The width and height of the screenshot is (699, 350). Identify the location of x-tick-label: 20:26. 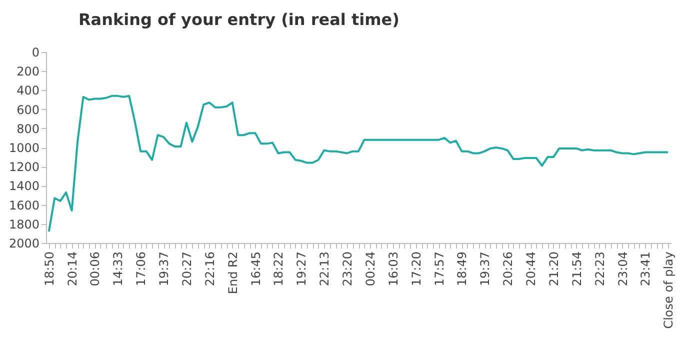
(508, 269).